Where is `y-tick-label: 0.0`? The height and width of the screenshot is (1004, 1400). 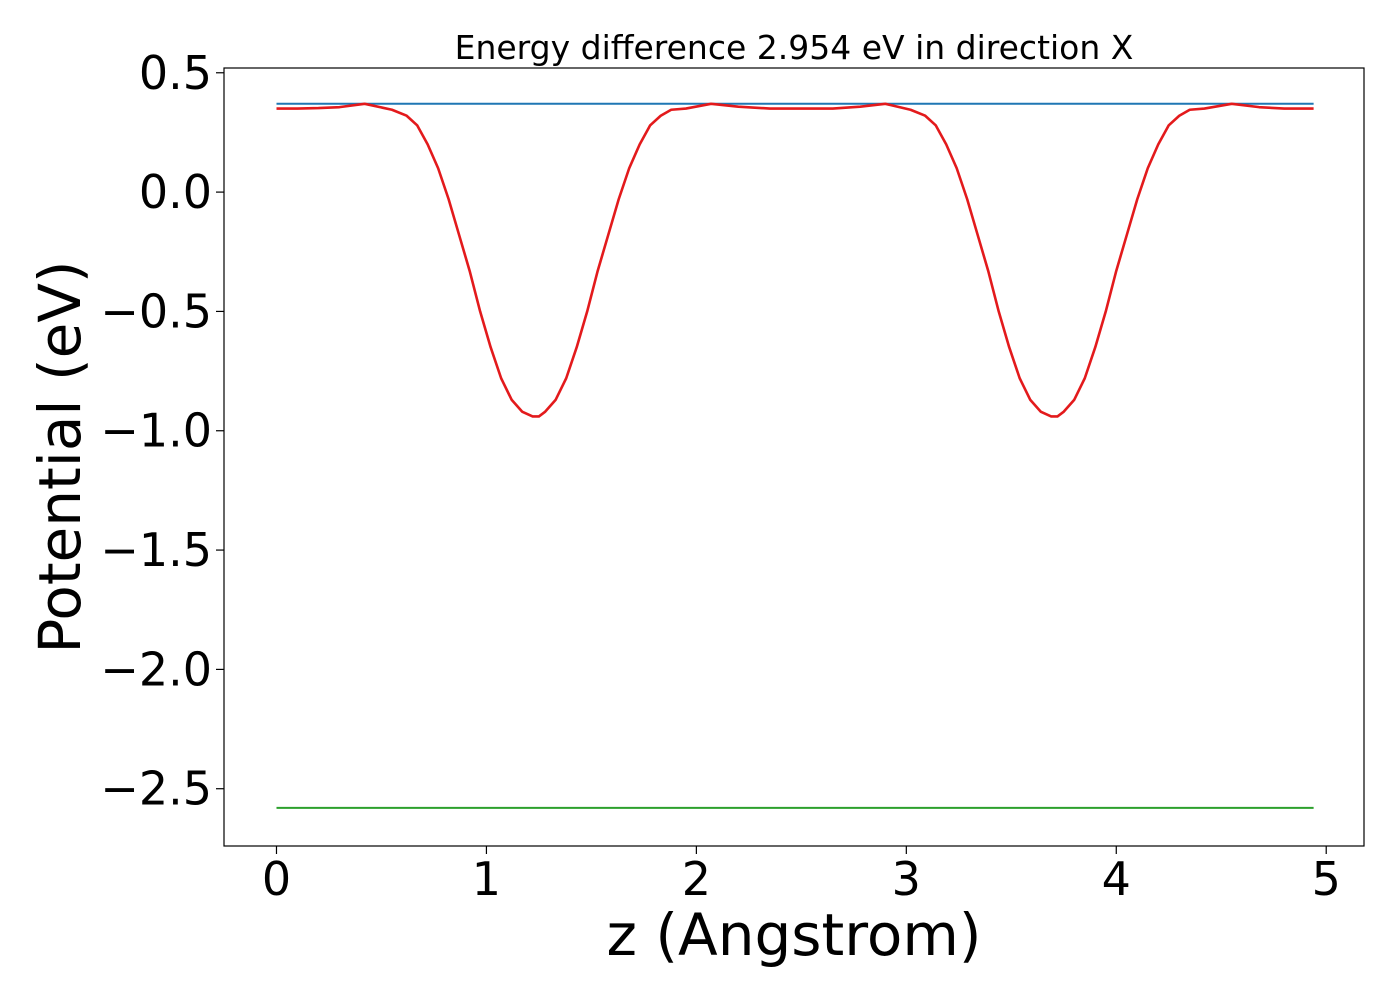
y-tick-label: 0.0 is located at coordinates (175, 192).